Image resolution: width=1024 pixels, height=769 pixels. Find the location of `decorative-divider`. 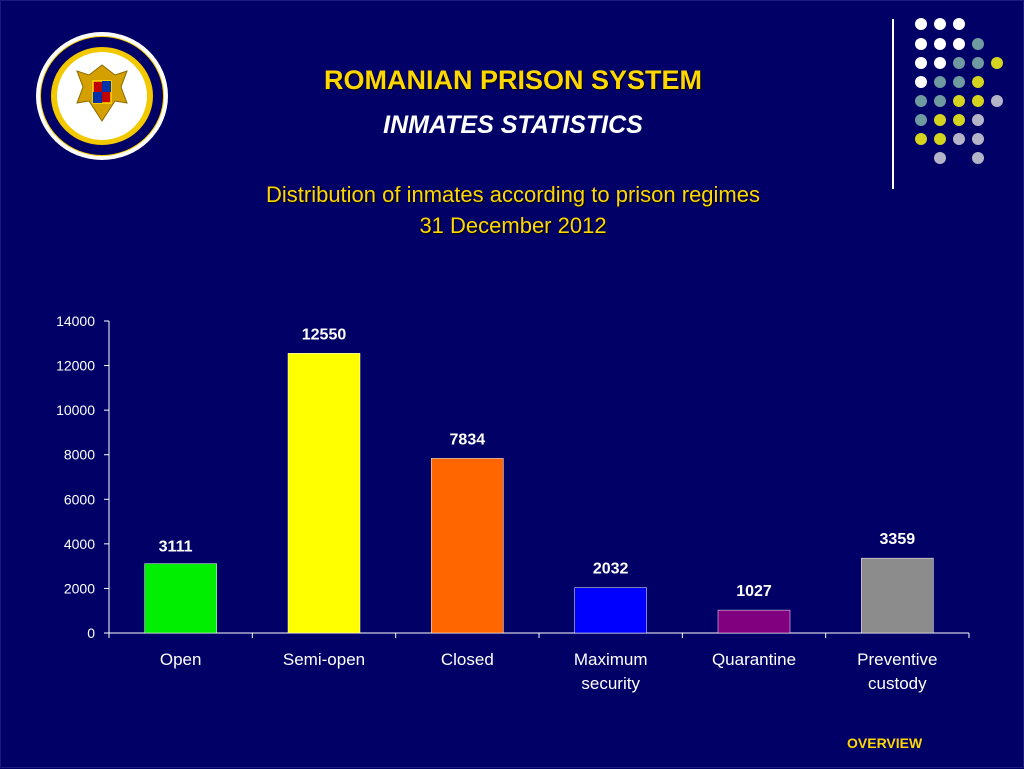

decorative-divider is located at coordinates (893, 104).